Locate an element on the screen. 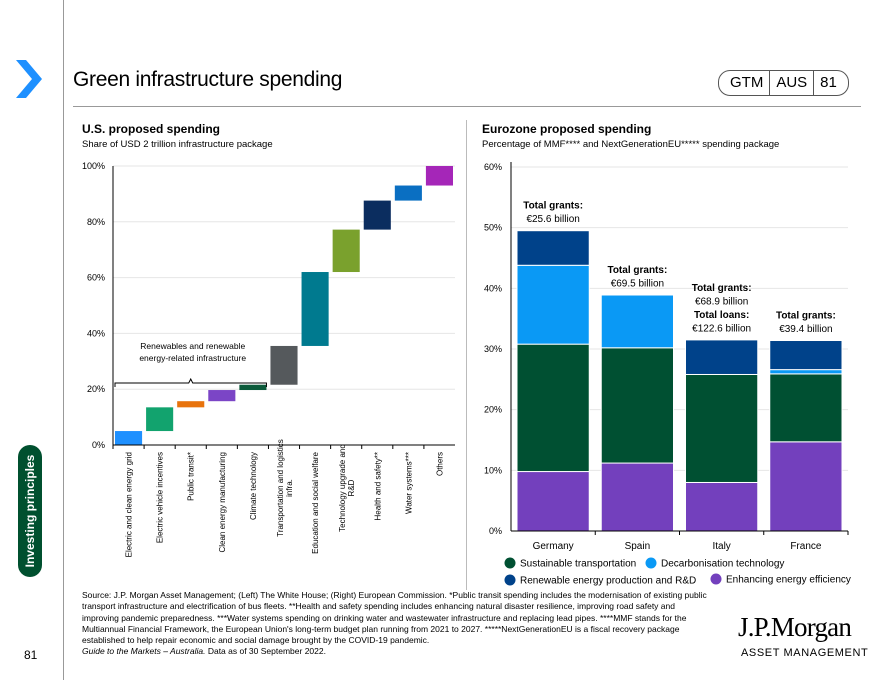 The width and height of the screenshot is (880, 680). logo-subtitle: ASSET MANAGEMENT is located at coordinates (805, 653).